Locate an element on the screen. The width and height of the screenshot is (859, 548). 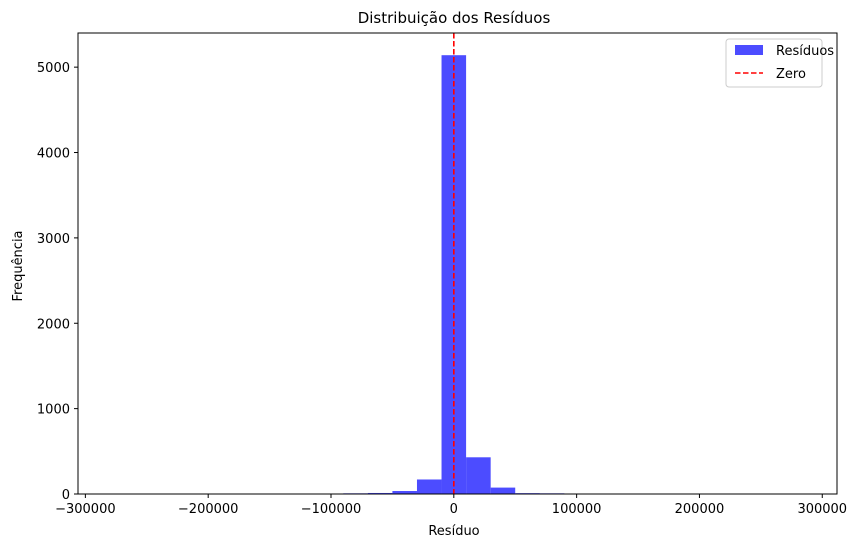
y-tick-label-0: 0 is located at coordinates (66, 495).